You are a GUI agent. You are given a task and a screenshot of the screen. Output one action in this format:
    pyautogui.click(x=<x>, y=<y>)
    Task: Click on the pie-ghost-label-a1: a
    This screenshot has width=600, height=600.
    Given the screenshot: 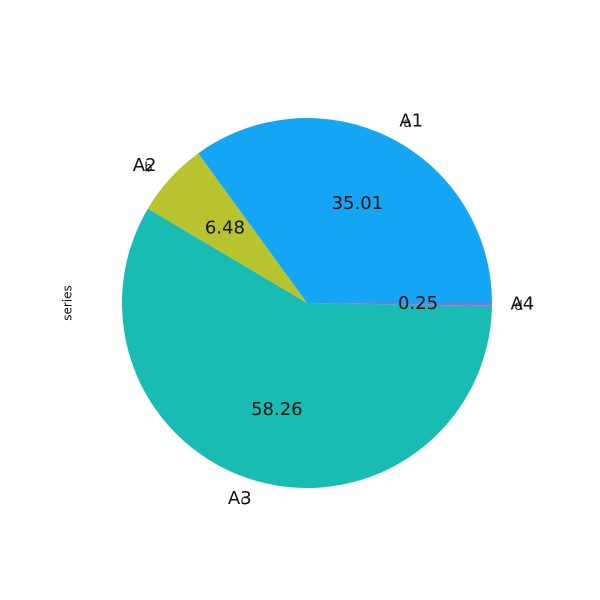 What is the action you would take?
    pyautogui.click(x=407, y=123)
    